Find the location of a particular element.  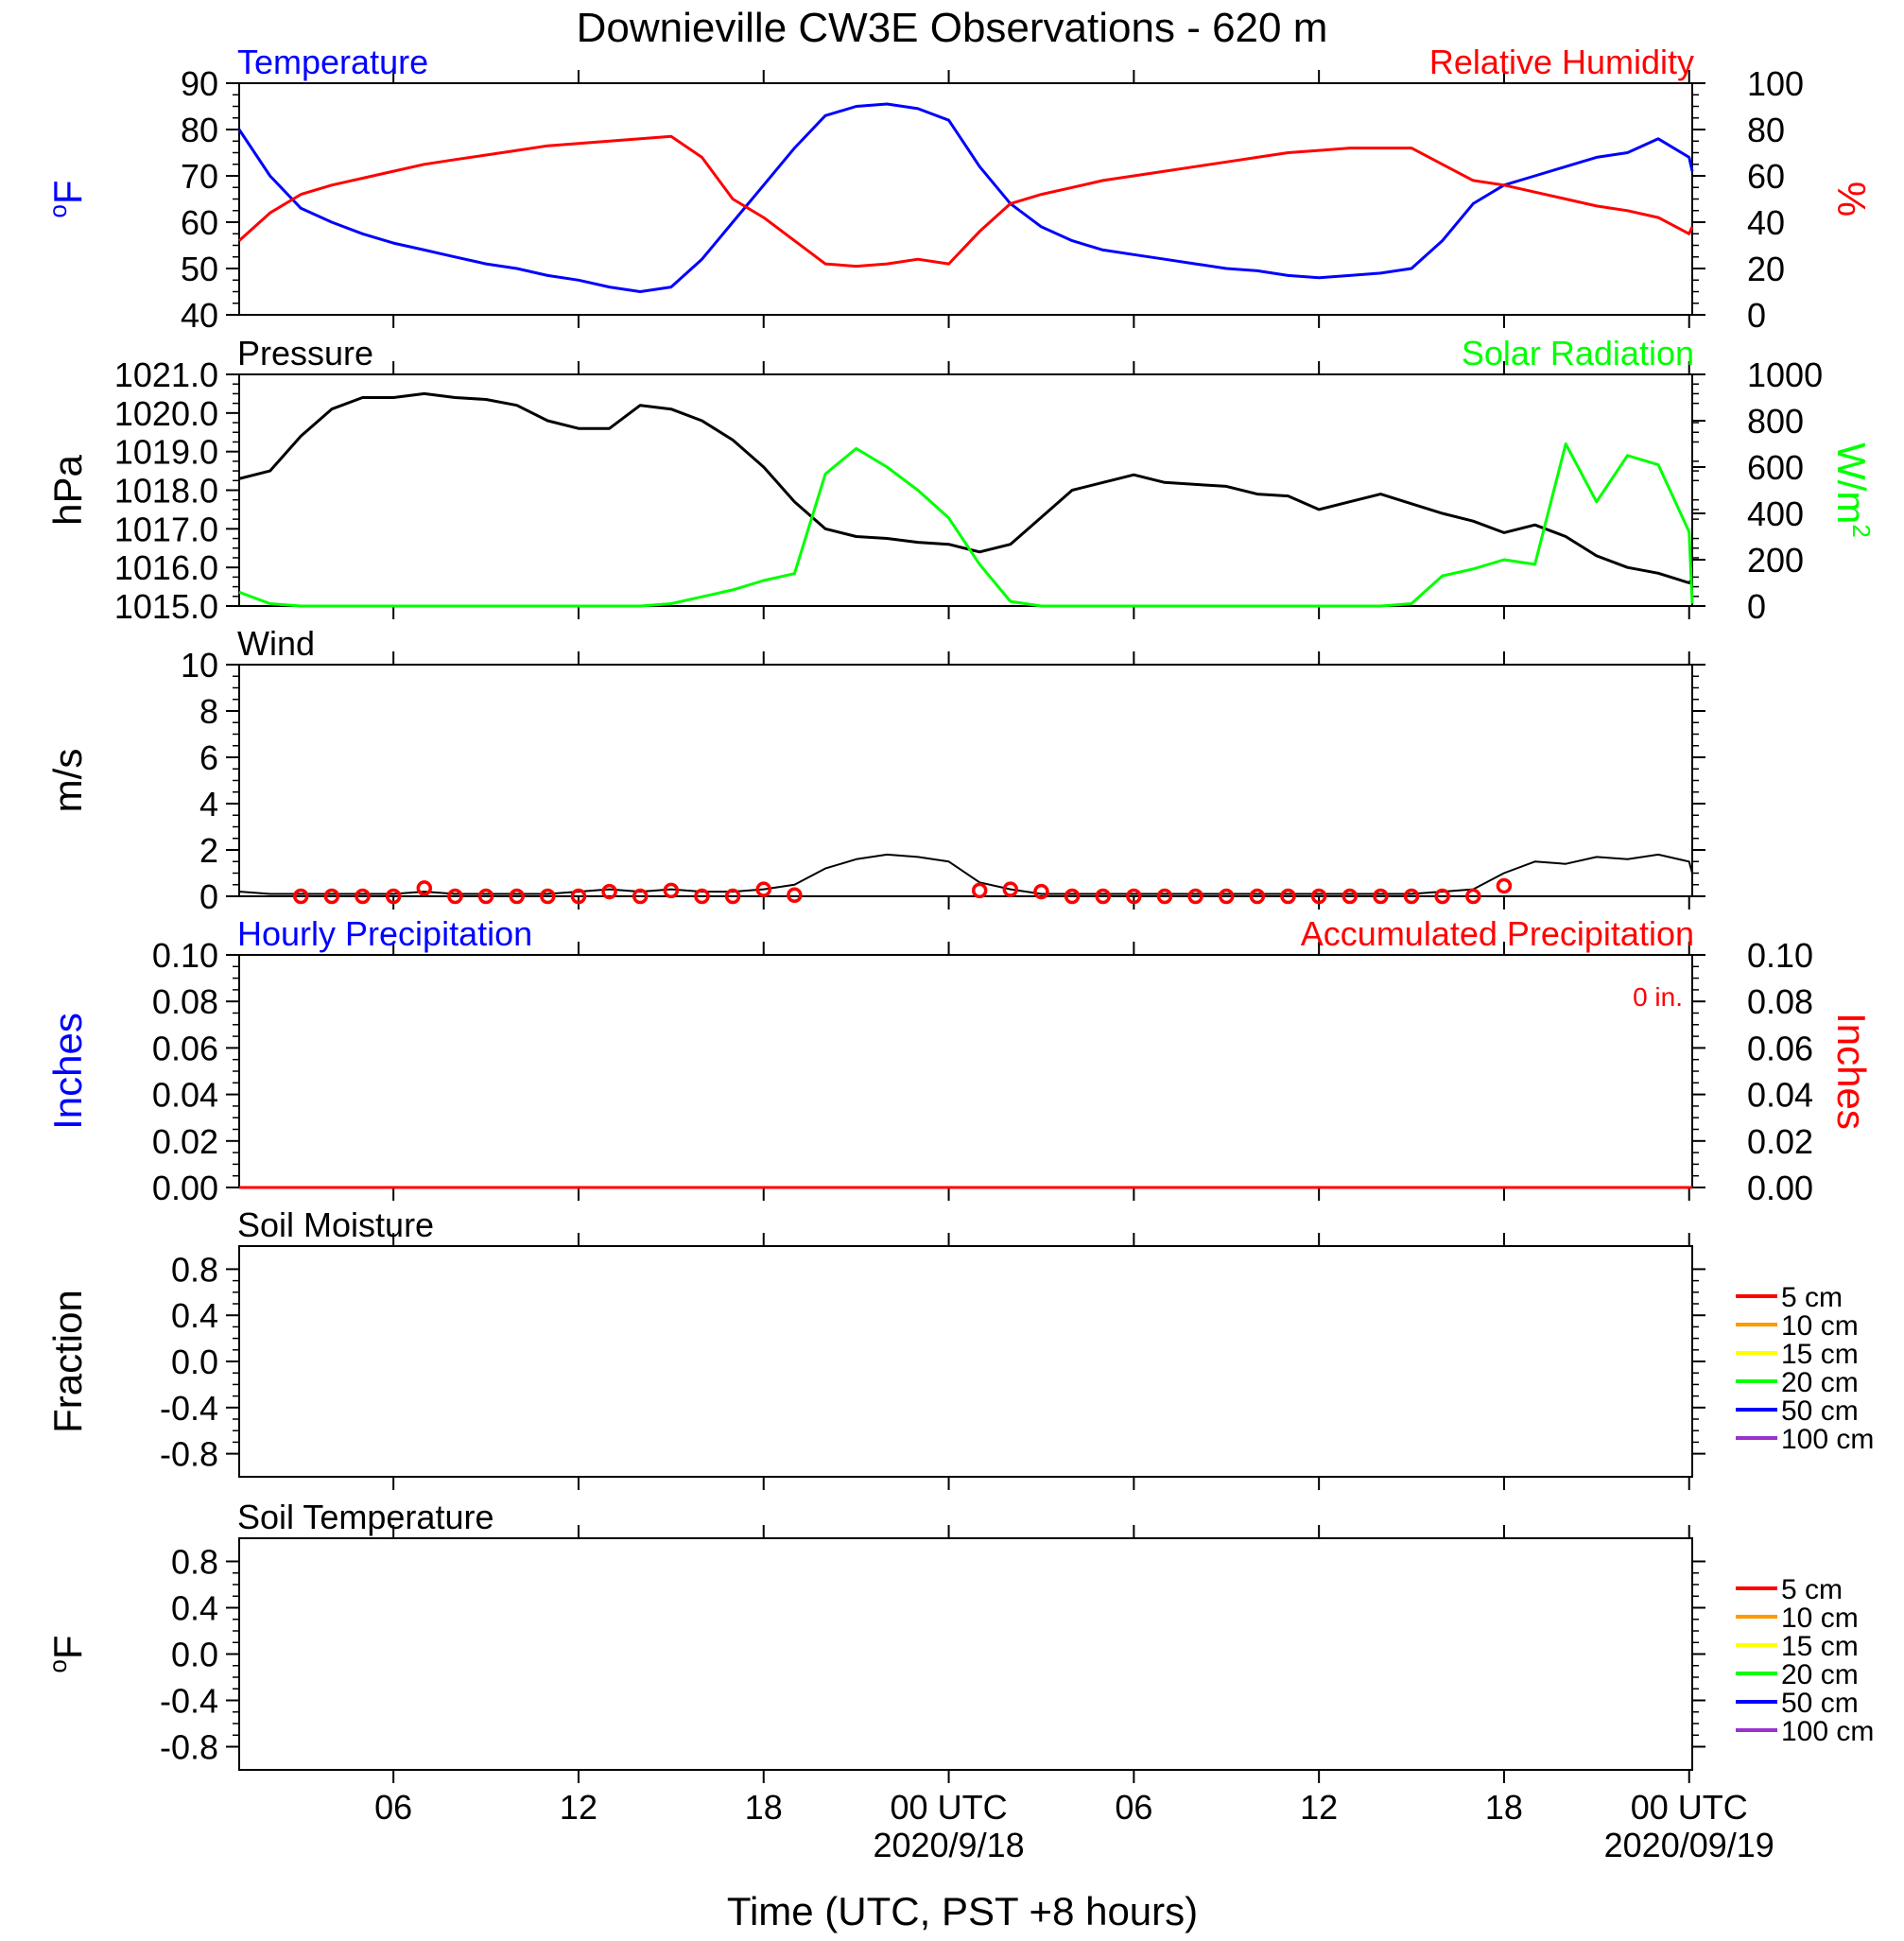

panel-4-ytick-label-left-1: -0.4 is located at coordinates (189, 1409).